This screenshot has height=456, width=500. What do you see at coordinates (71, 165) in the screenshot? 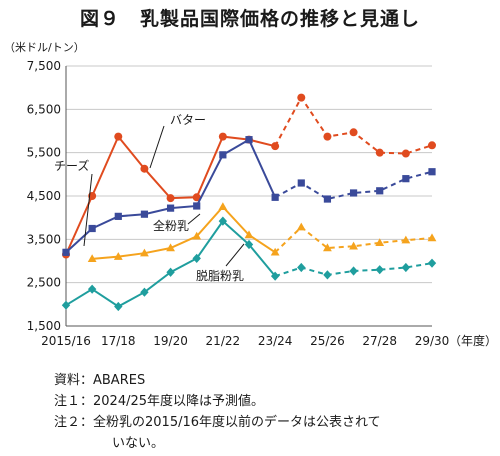
I see `series-annotation: チーズ` at bounding box center [71, 165].